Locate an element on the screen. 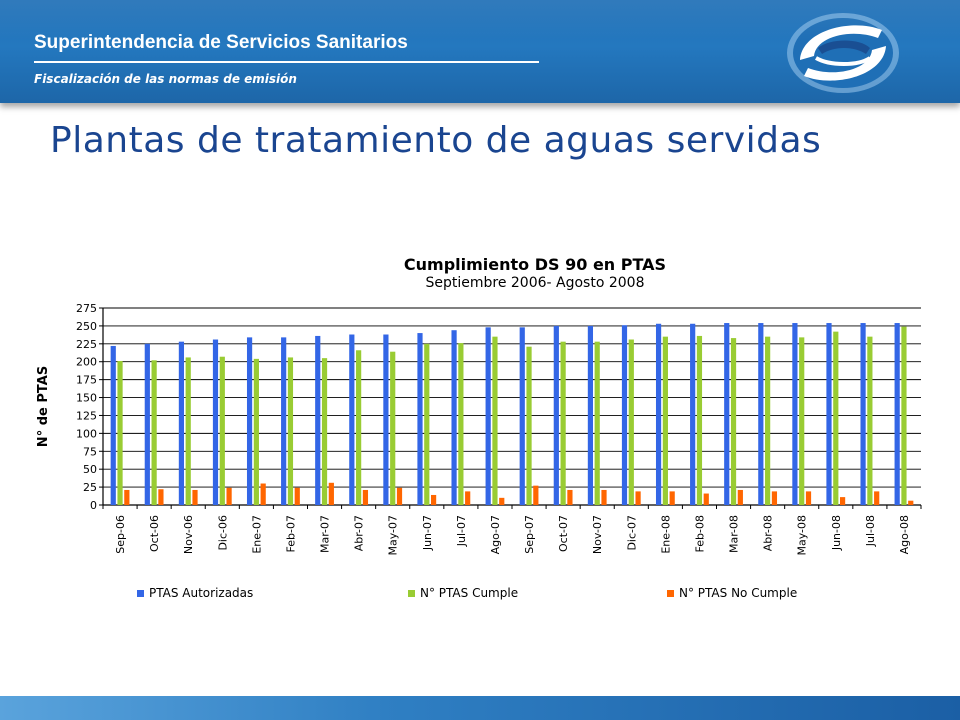 This screenshot has width=960, height=720. x-tick-label: Sep-07 is located at coordinates (529, 534).